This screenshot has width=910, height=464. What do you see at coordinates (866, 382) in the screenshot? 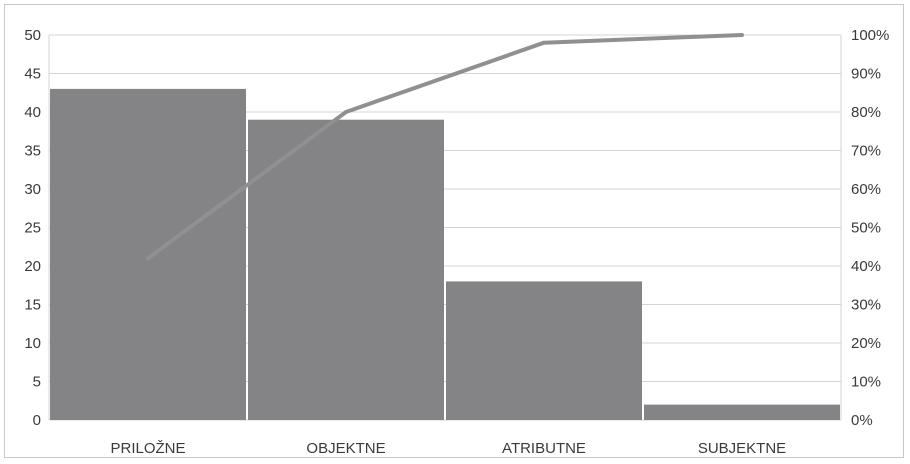
I see `y2-tick-label: 10%` at bounding box center [866, 382].